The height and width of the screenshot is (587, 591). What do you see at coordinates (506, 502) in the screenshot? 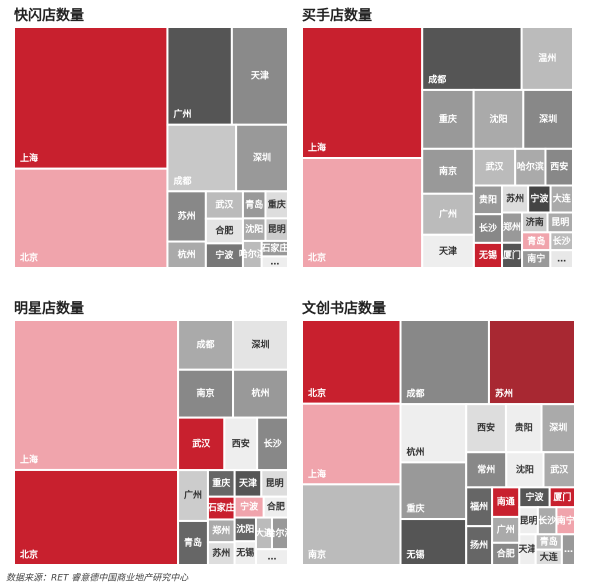
I see `cell-label: 南通` at bounding box center [506, 502].